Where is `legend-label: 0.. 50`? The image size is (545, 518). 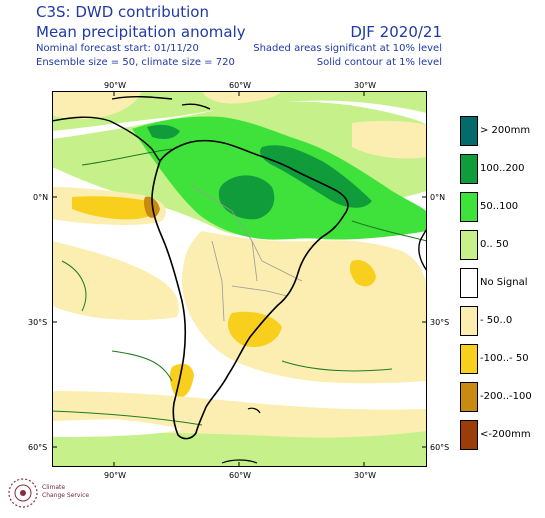 legend-label: 0.. 50 is located at coordinates (494, 244).